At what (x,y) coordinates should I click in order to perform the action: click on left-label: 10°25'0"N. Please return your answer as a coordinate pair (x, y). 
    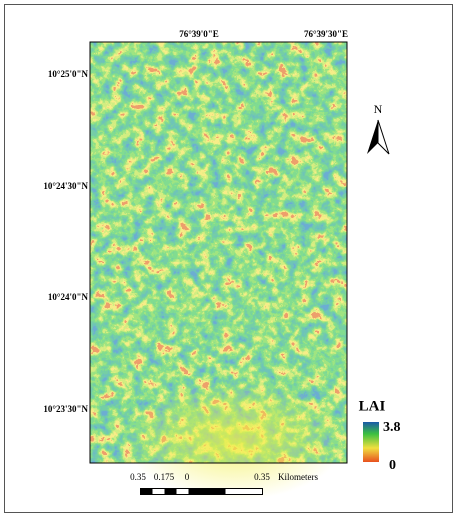
    Looking at the image, I should click on (68, 74).